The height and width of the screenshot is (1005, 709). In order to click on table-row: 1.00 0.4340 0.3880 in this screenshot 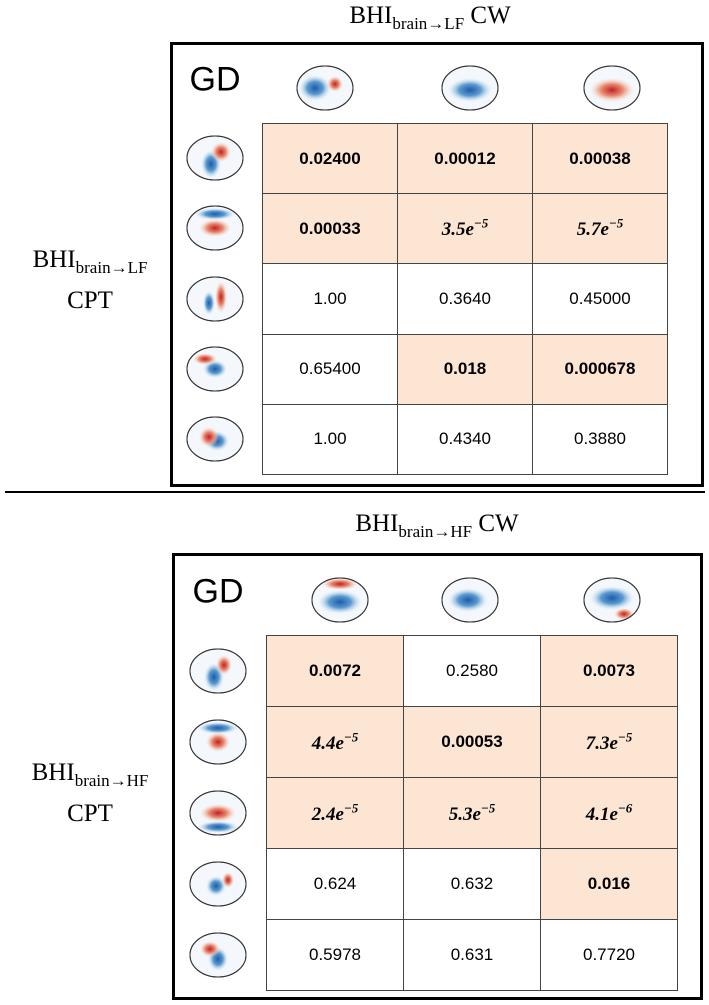, I will do `click(465, 439)`.